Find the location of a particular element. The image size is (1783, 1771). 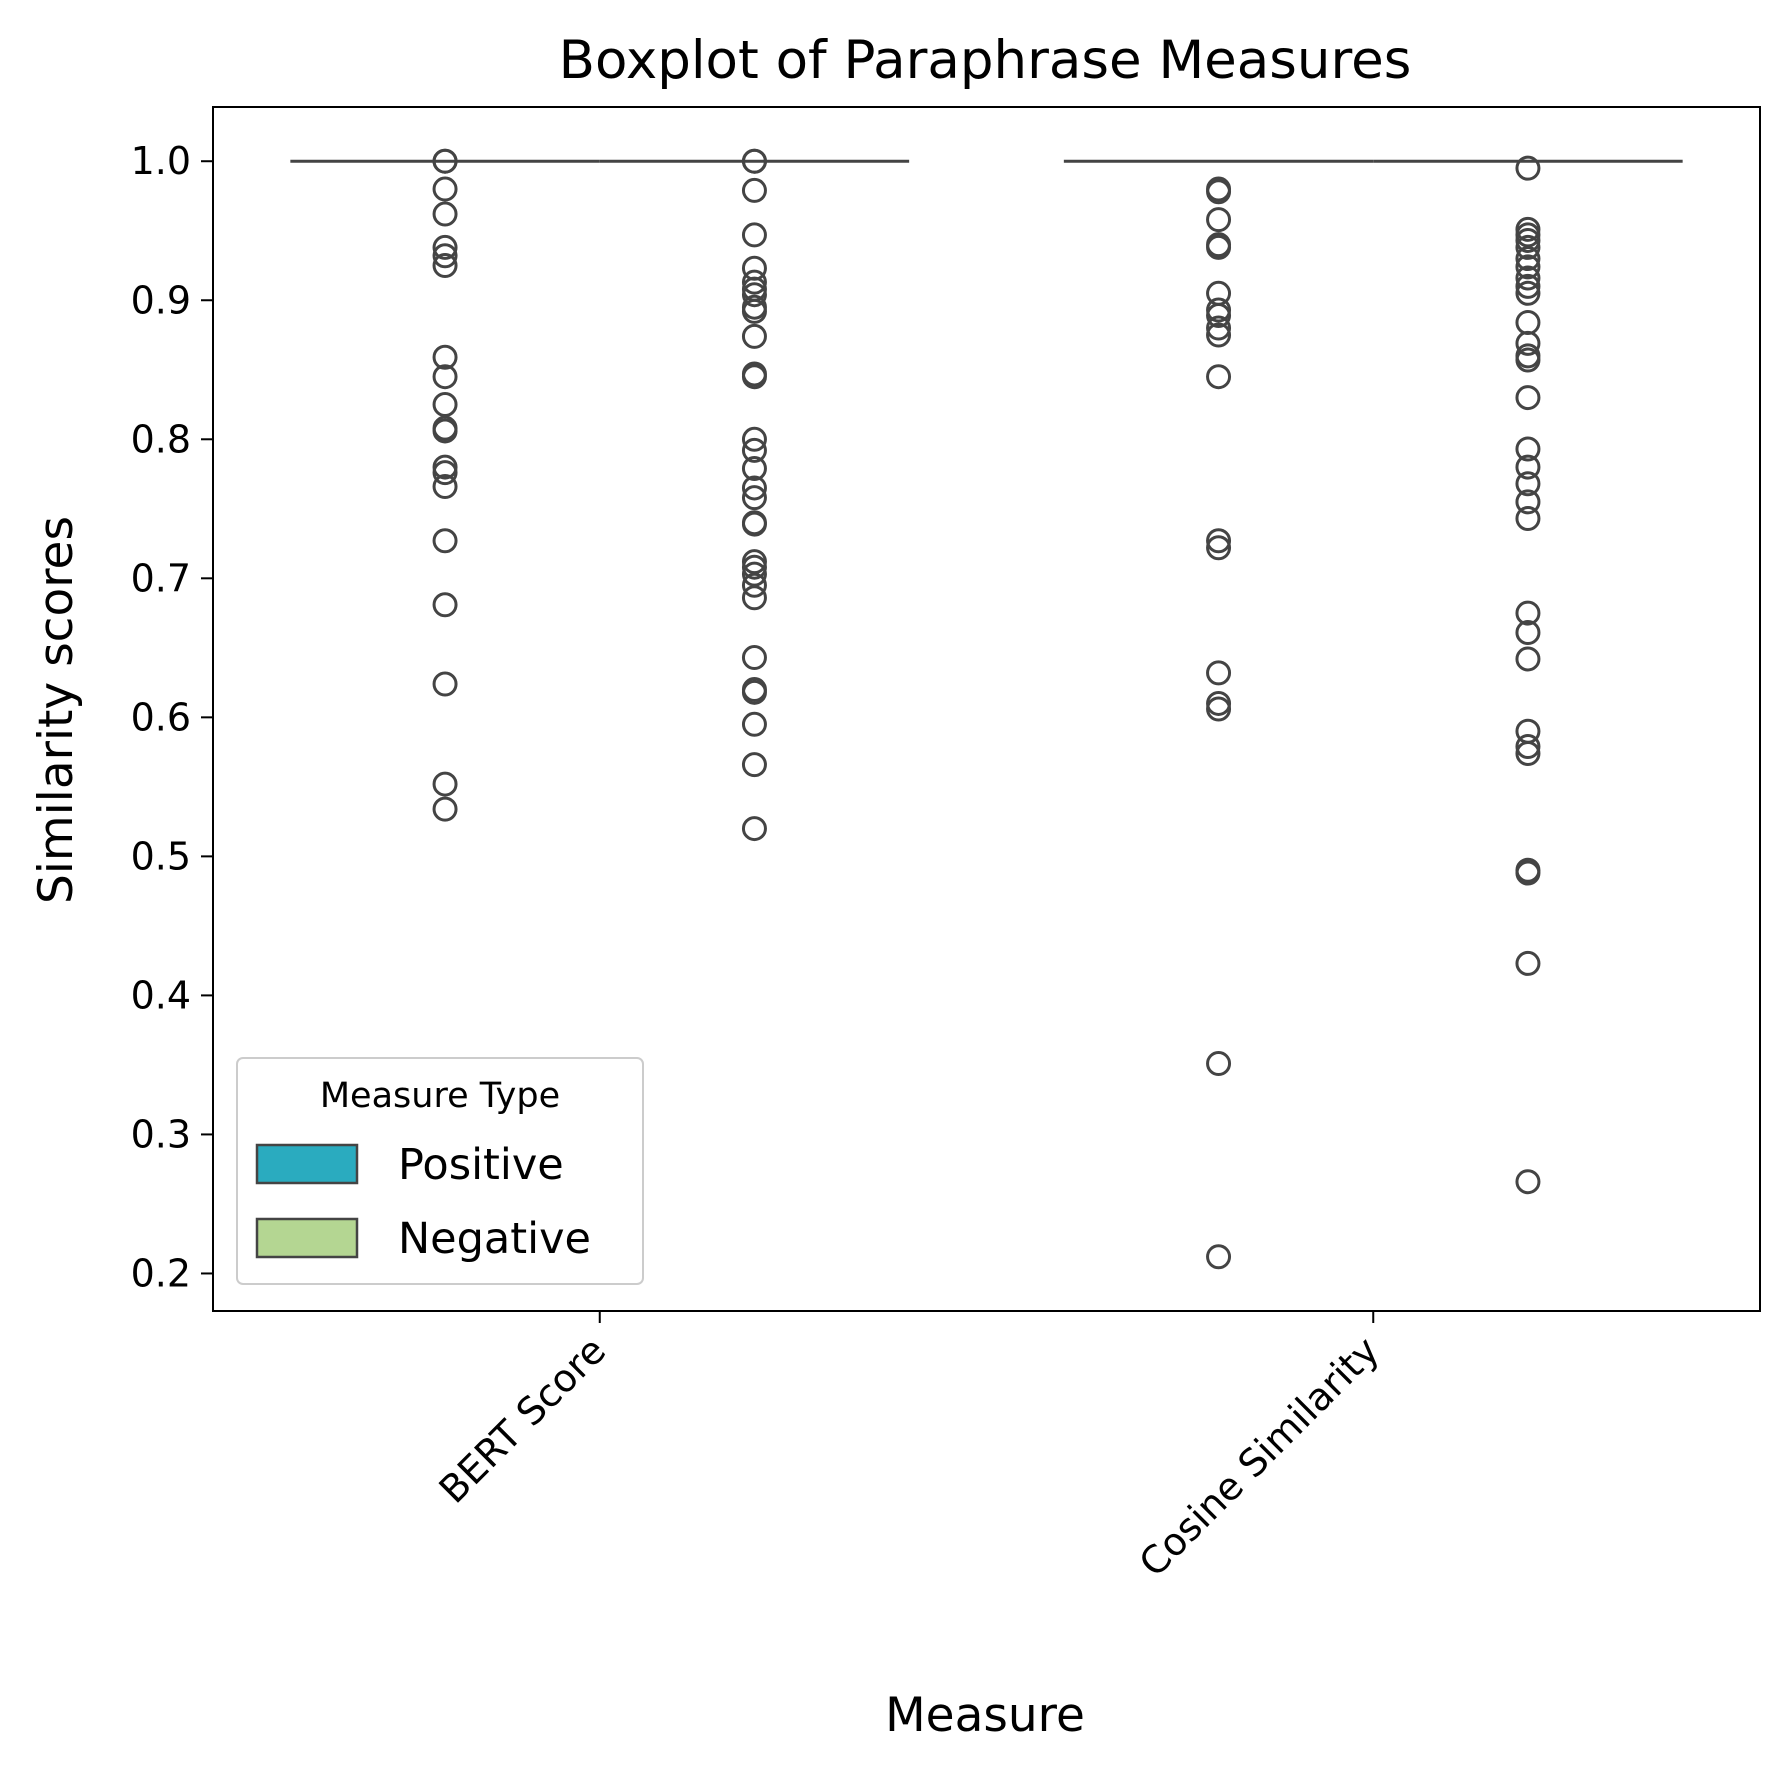

y-tick-label: 0.2 is located at coordinates (161, 1273).